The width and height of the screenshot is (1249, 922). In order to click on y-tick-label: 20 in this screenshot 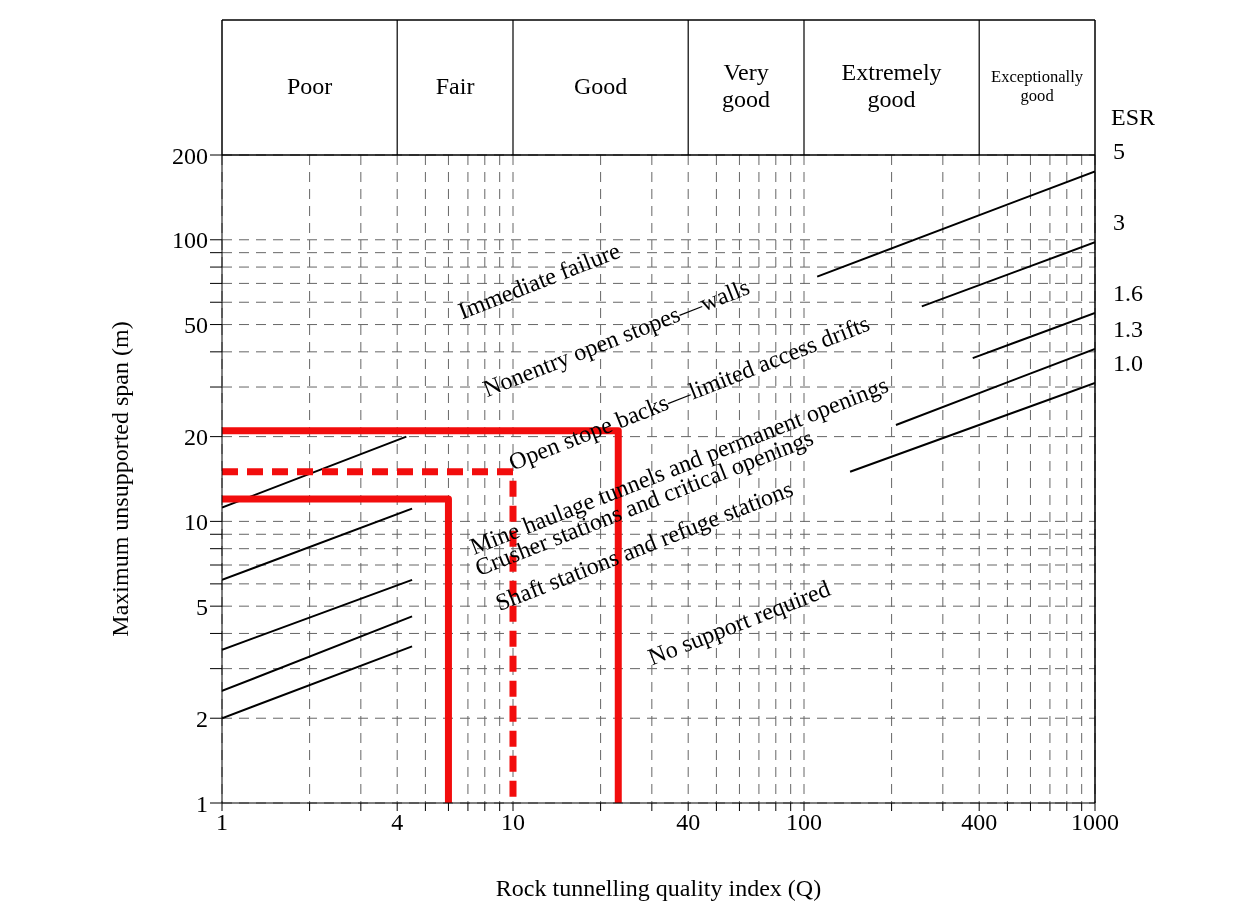, I will do `click(196, 437)`.